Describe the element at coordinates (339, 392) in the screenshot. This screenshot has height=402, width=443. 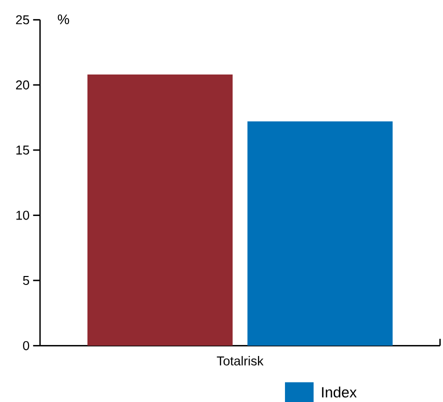
I see `legend-label: Index` at that location.